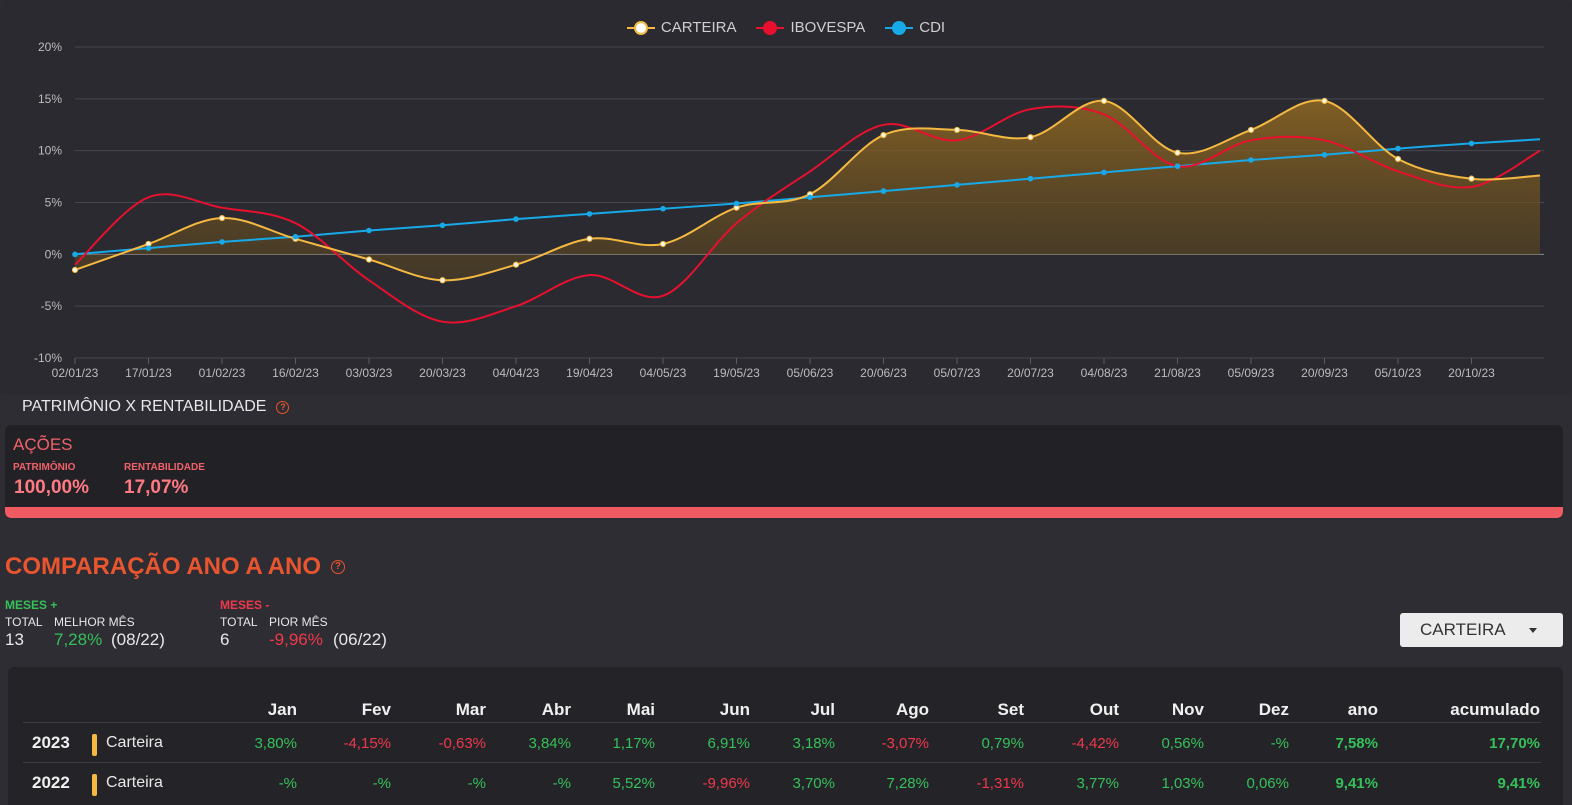 The height and width of the screenshot is (805, 1572). I want to click on meses-neg-total-label: TOTAL, so click(239, 622).